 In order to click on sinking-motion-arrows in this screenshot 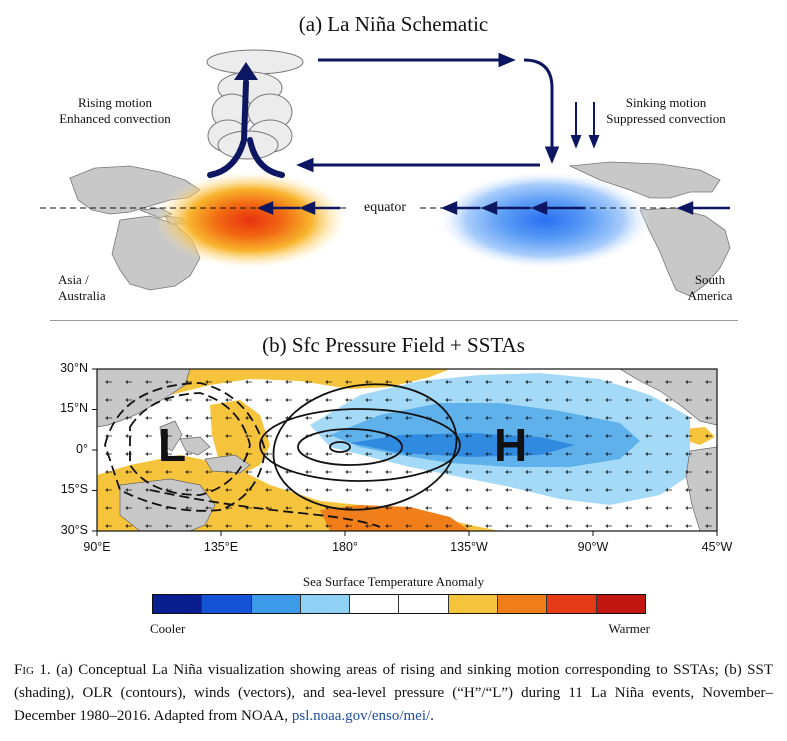, I will do `click(585, 125)`.